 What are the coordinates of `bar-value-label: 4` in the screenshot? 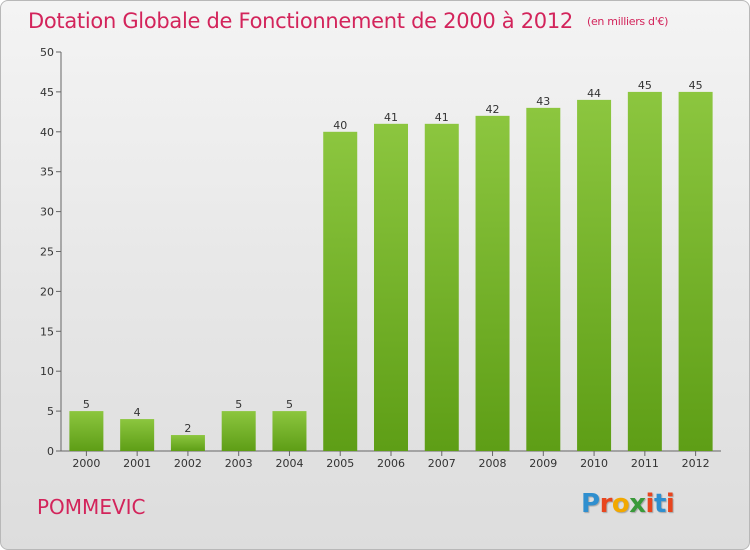 It's located at (137, 412).